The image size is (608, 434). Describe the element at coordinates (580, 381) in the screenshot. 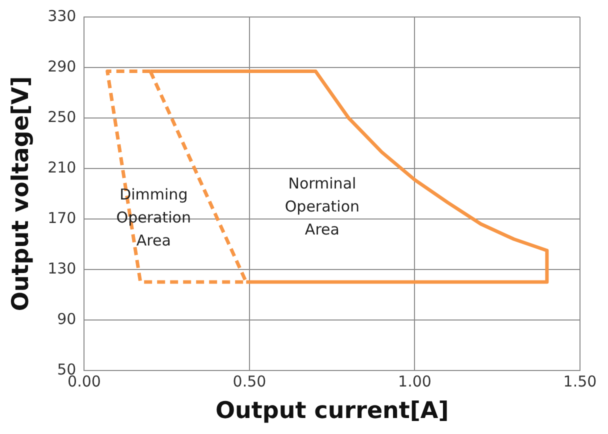

I see `x-tick-label: 1.50` at that location.